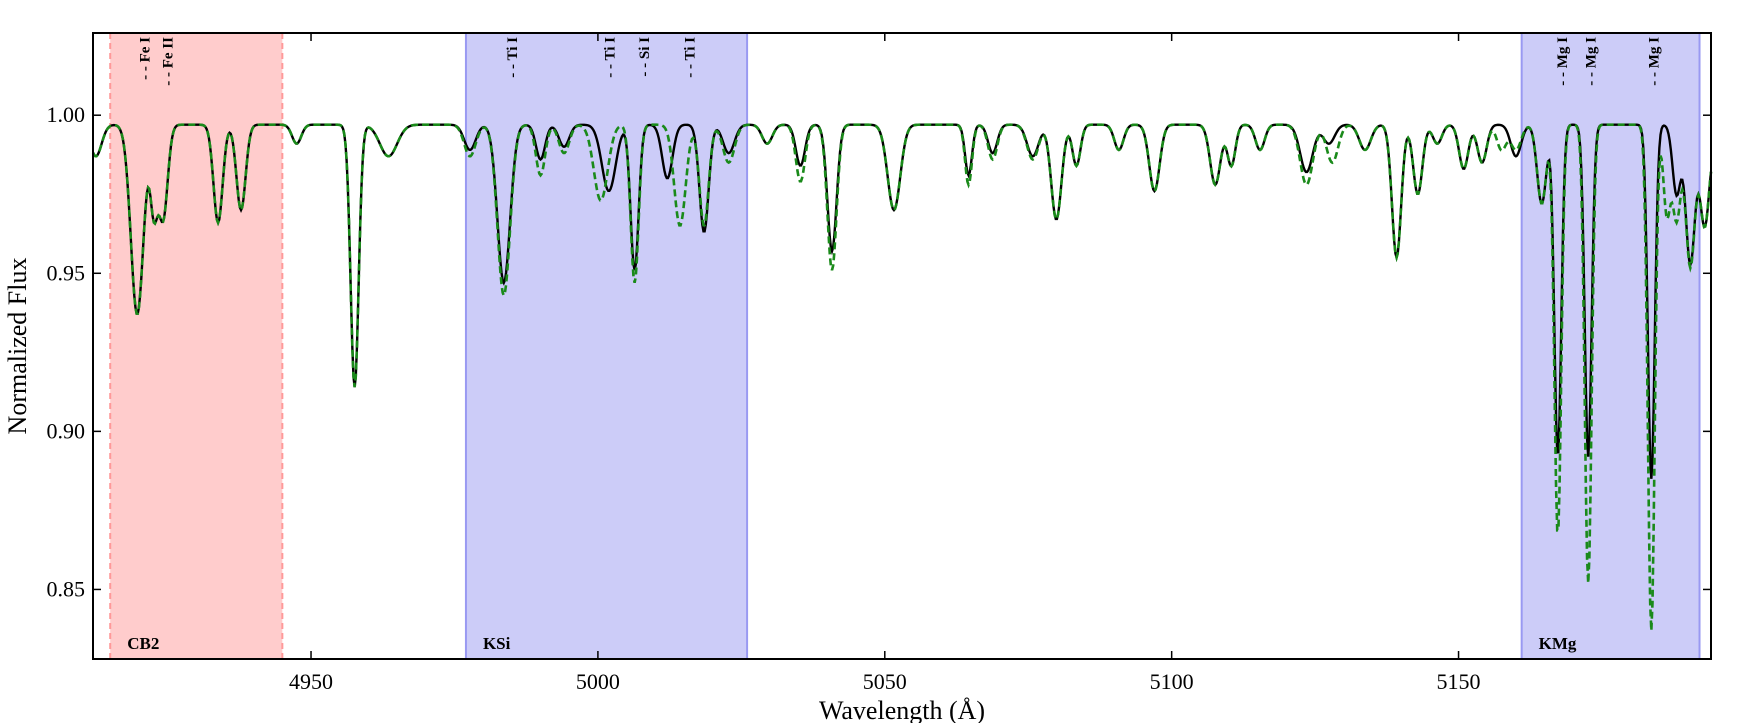 This screenshot has width=1744, height=723. I want to click on band-label-kmg: KMg, so click(1558, 643).